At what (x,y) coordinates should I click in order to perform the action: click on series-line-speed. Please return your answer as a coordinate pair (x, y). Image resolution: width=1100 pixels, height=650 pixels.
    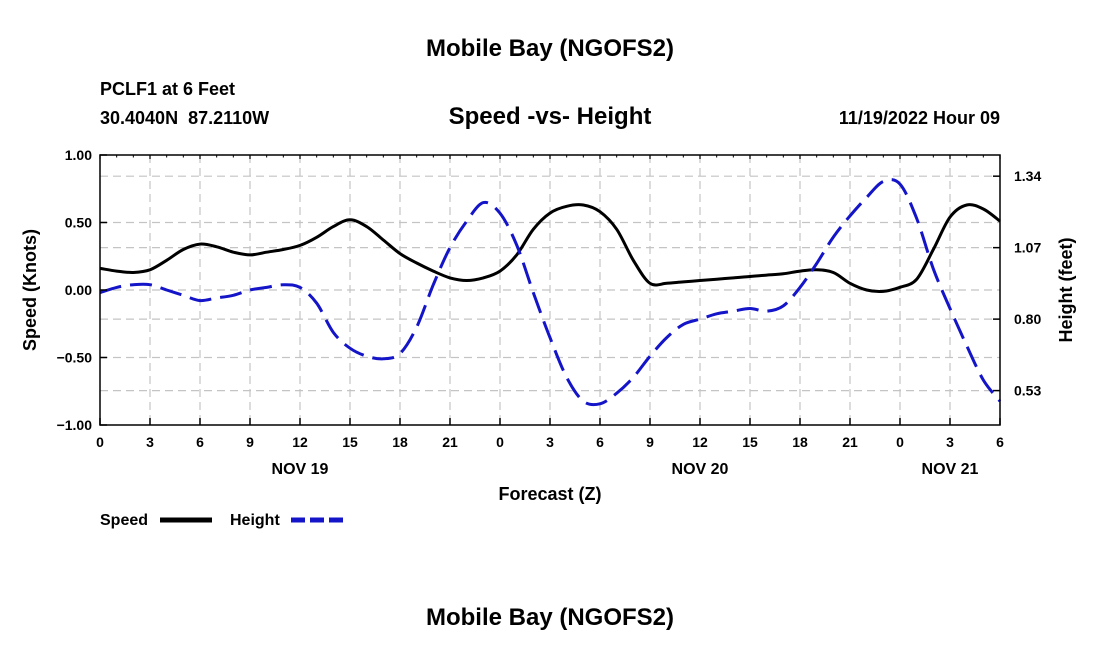
    Looking at the image, I should click on (550, 248).